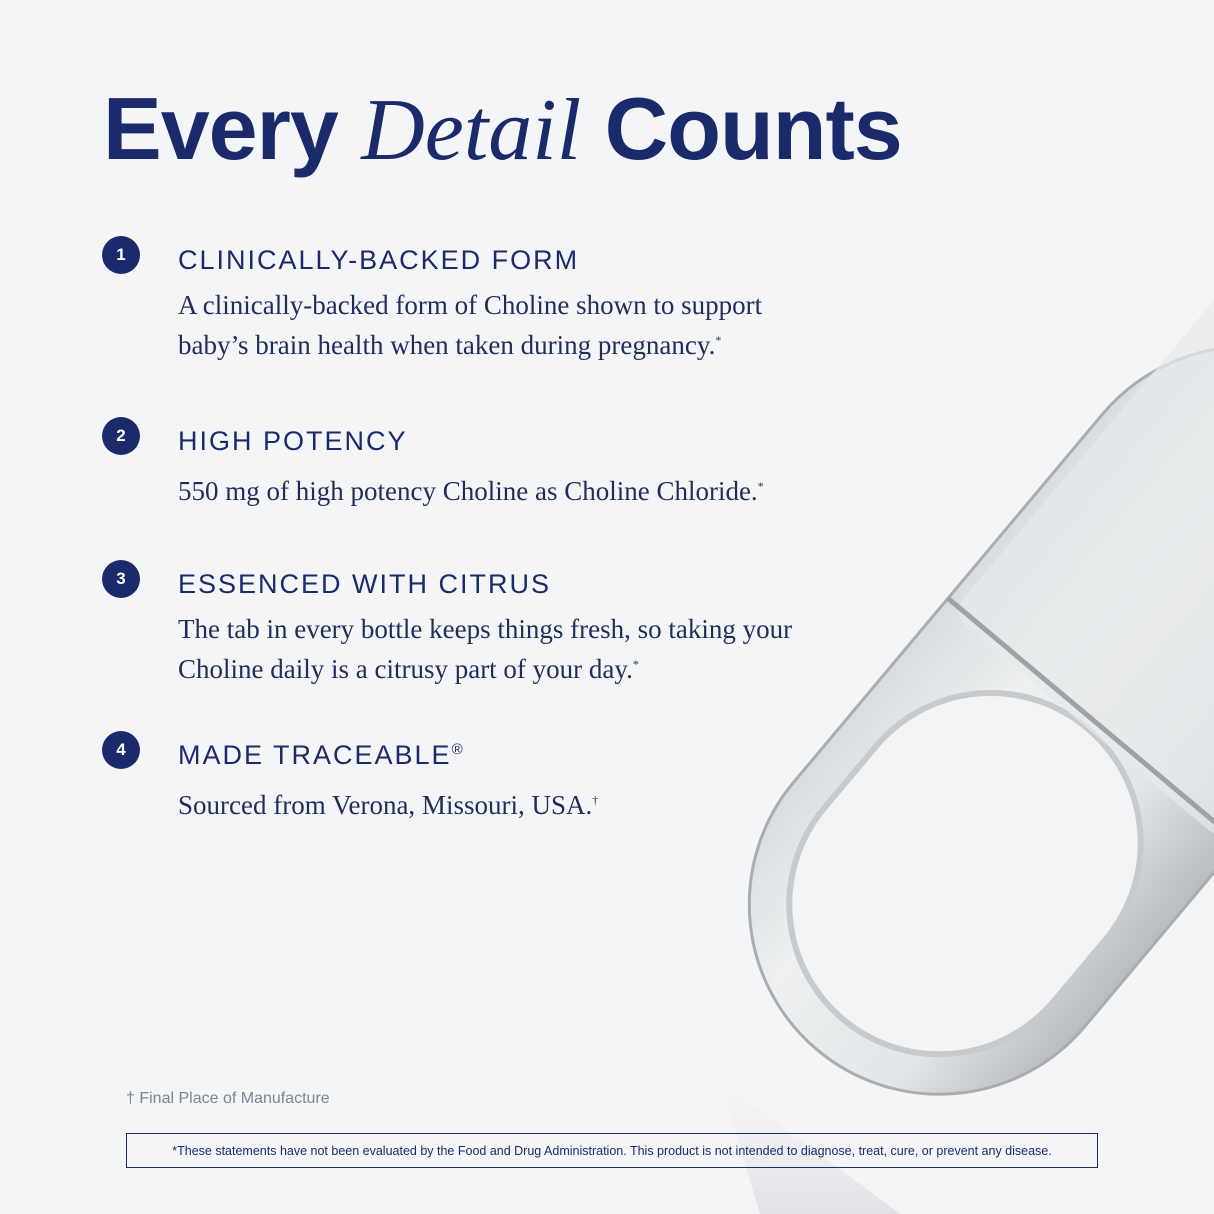  I want to click on title-part-2: Counts, so click(742, 128).